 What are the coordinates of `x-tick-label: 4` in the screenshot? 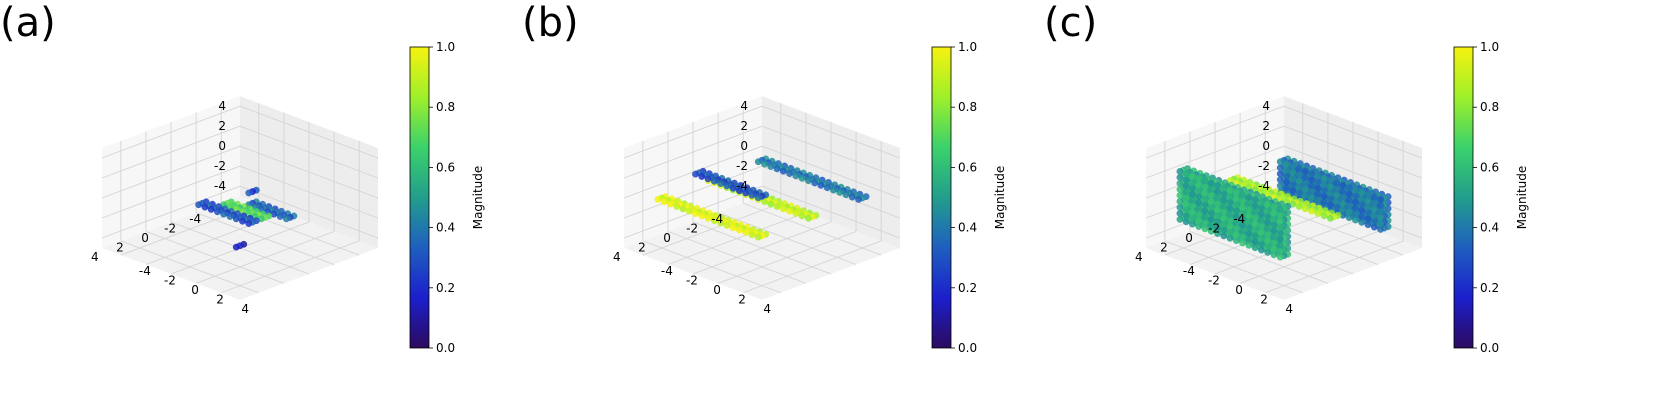 It's located at (617, 257).